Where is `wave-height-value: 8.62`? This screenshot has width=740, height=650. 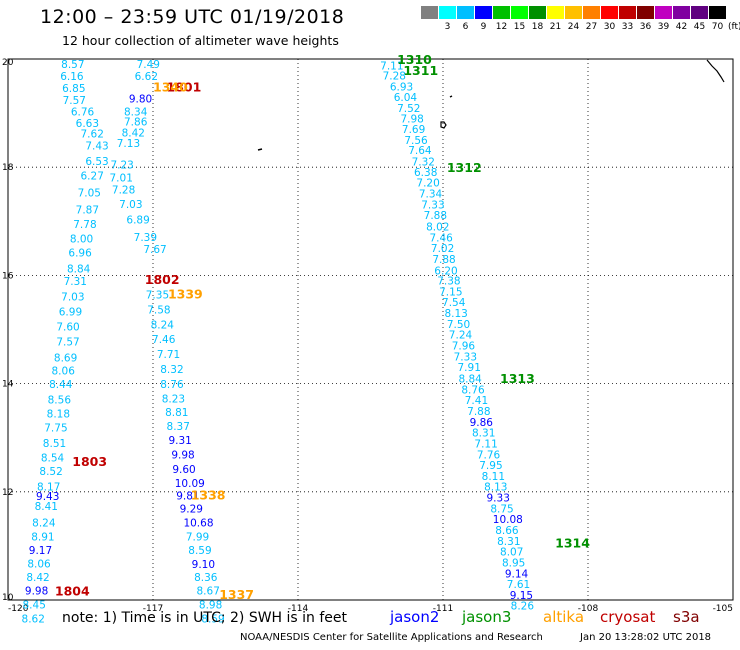 wave-height-value: 8.62 is located at coordinates (33, 620).